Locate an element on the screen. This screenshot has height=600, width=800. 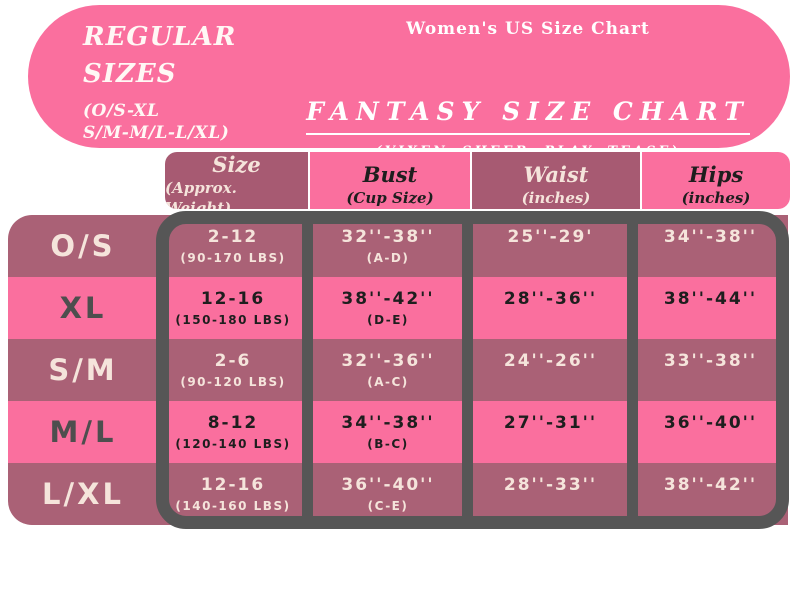
cell-hips-value: 38''-44'' is located at coordinates (710, 299).